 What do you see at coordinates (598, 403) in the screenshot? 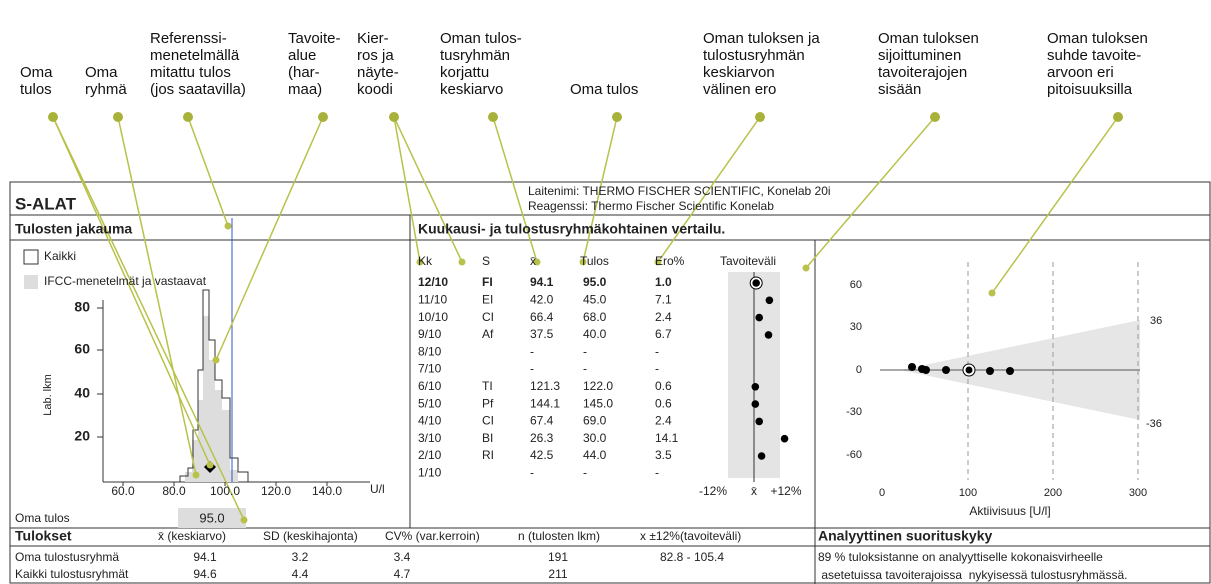
I see `table-cell: 145.0` at bounding box center [598, 403].